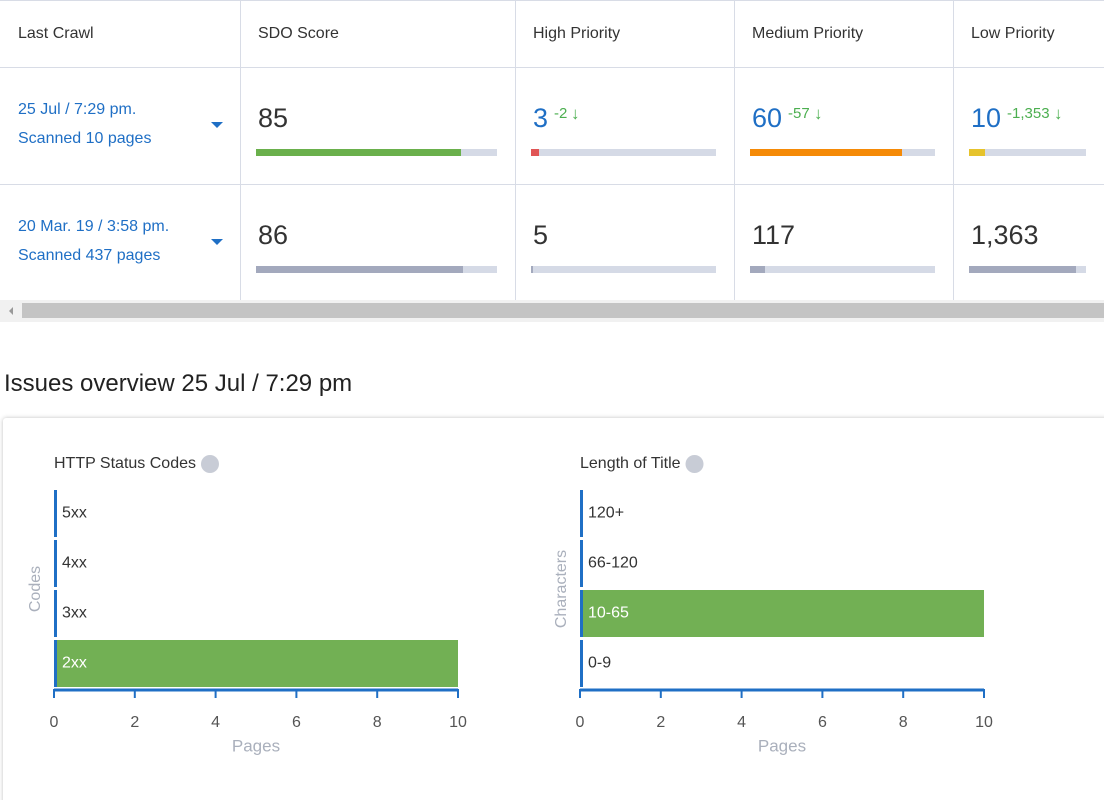 This screenshot has width=1104, height=800. Describe the element at coordinates (561, 589) in the screenshot. I see `y-axis-label: Characters` at that location.